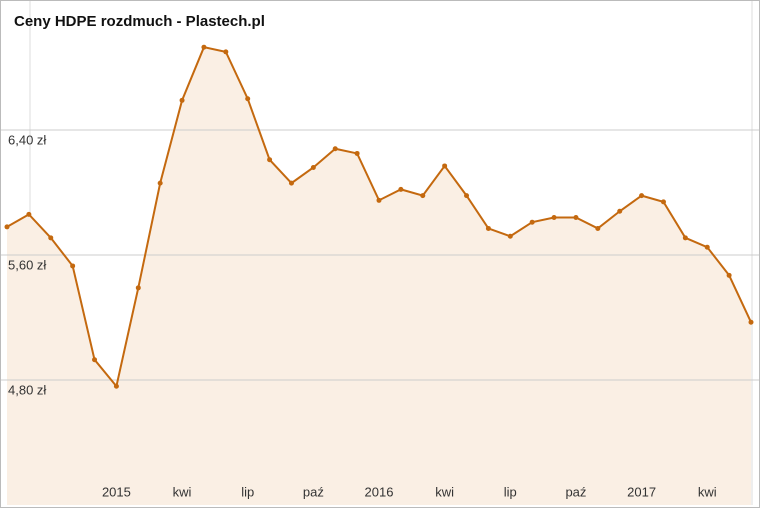 This screenshot has height=510, width=761. What do you see at coordinates (27, 139) in the screenshot?
I see `y-tick-label: 6,40 zł` at bounding box center [27, 139].